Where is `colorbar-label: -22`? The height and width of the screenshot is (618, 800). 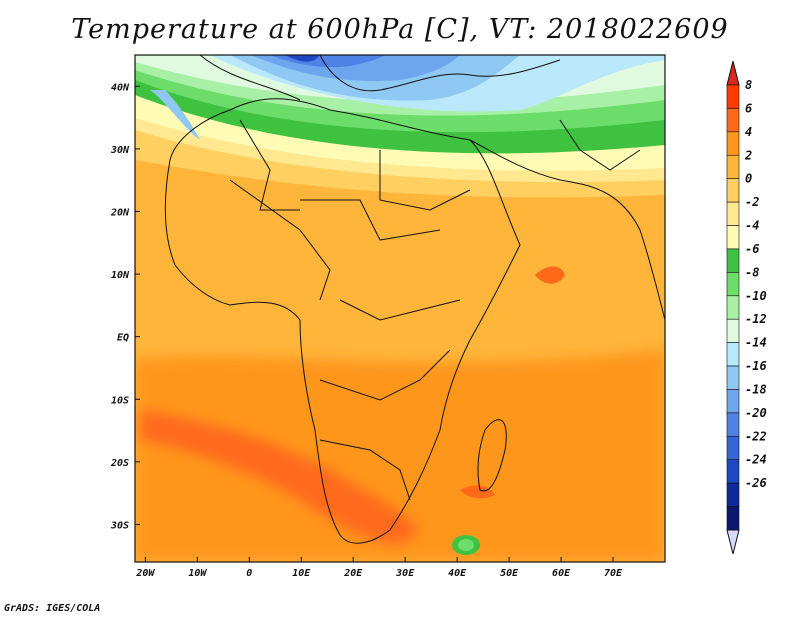
colorbar-label: -22 is located at coordinates (756, 436).